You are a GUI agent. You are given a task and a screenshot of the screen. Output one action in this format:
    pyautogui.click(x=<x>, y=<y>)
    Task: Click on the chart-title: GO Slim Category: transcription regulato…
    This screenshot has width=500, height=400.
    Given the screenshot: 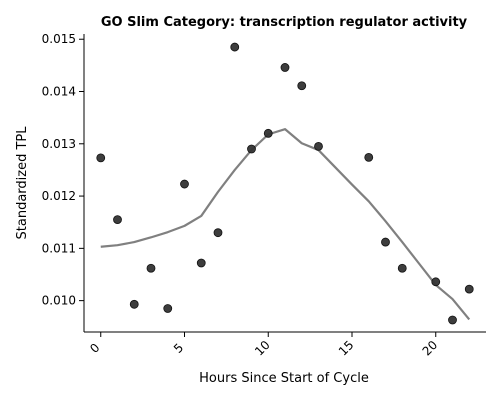 What is the action you would take?
    pyautogui.click(x=284, y=22)
    